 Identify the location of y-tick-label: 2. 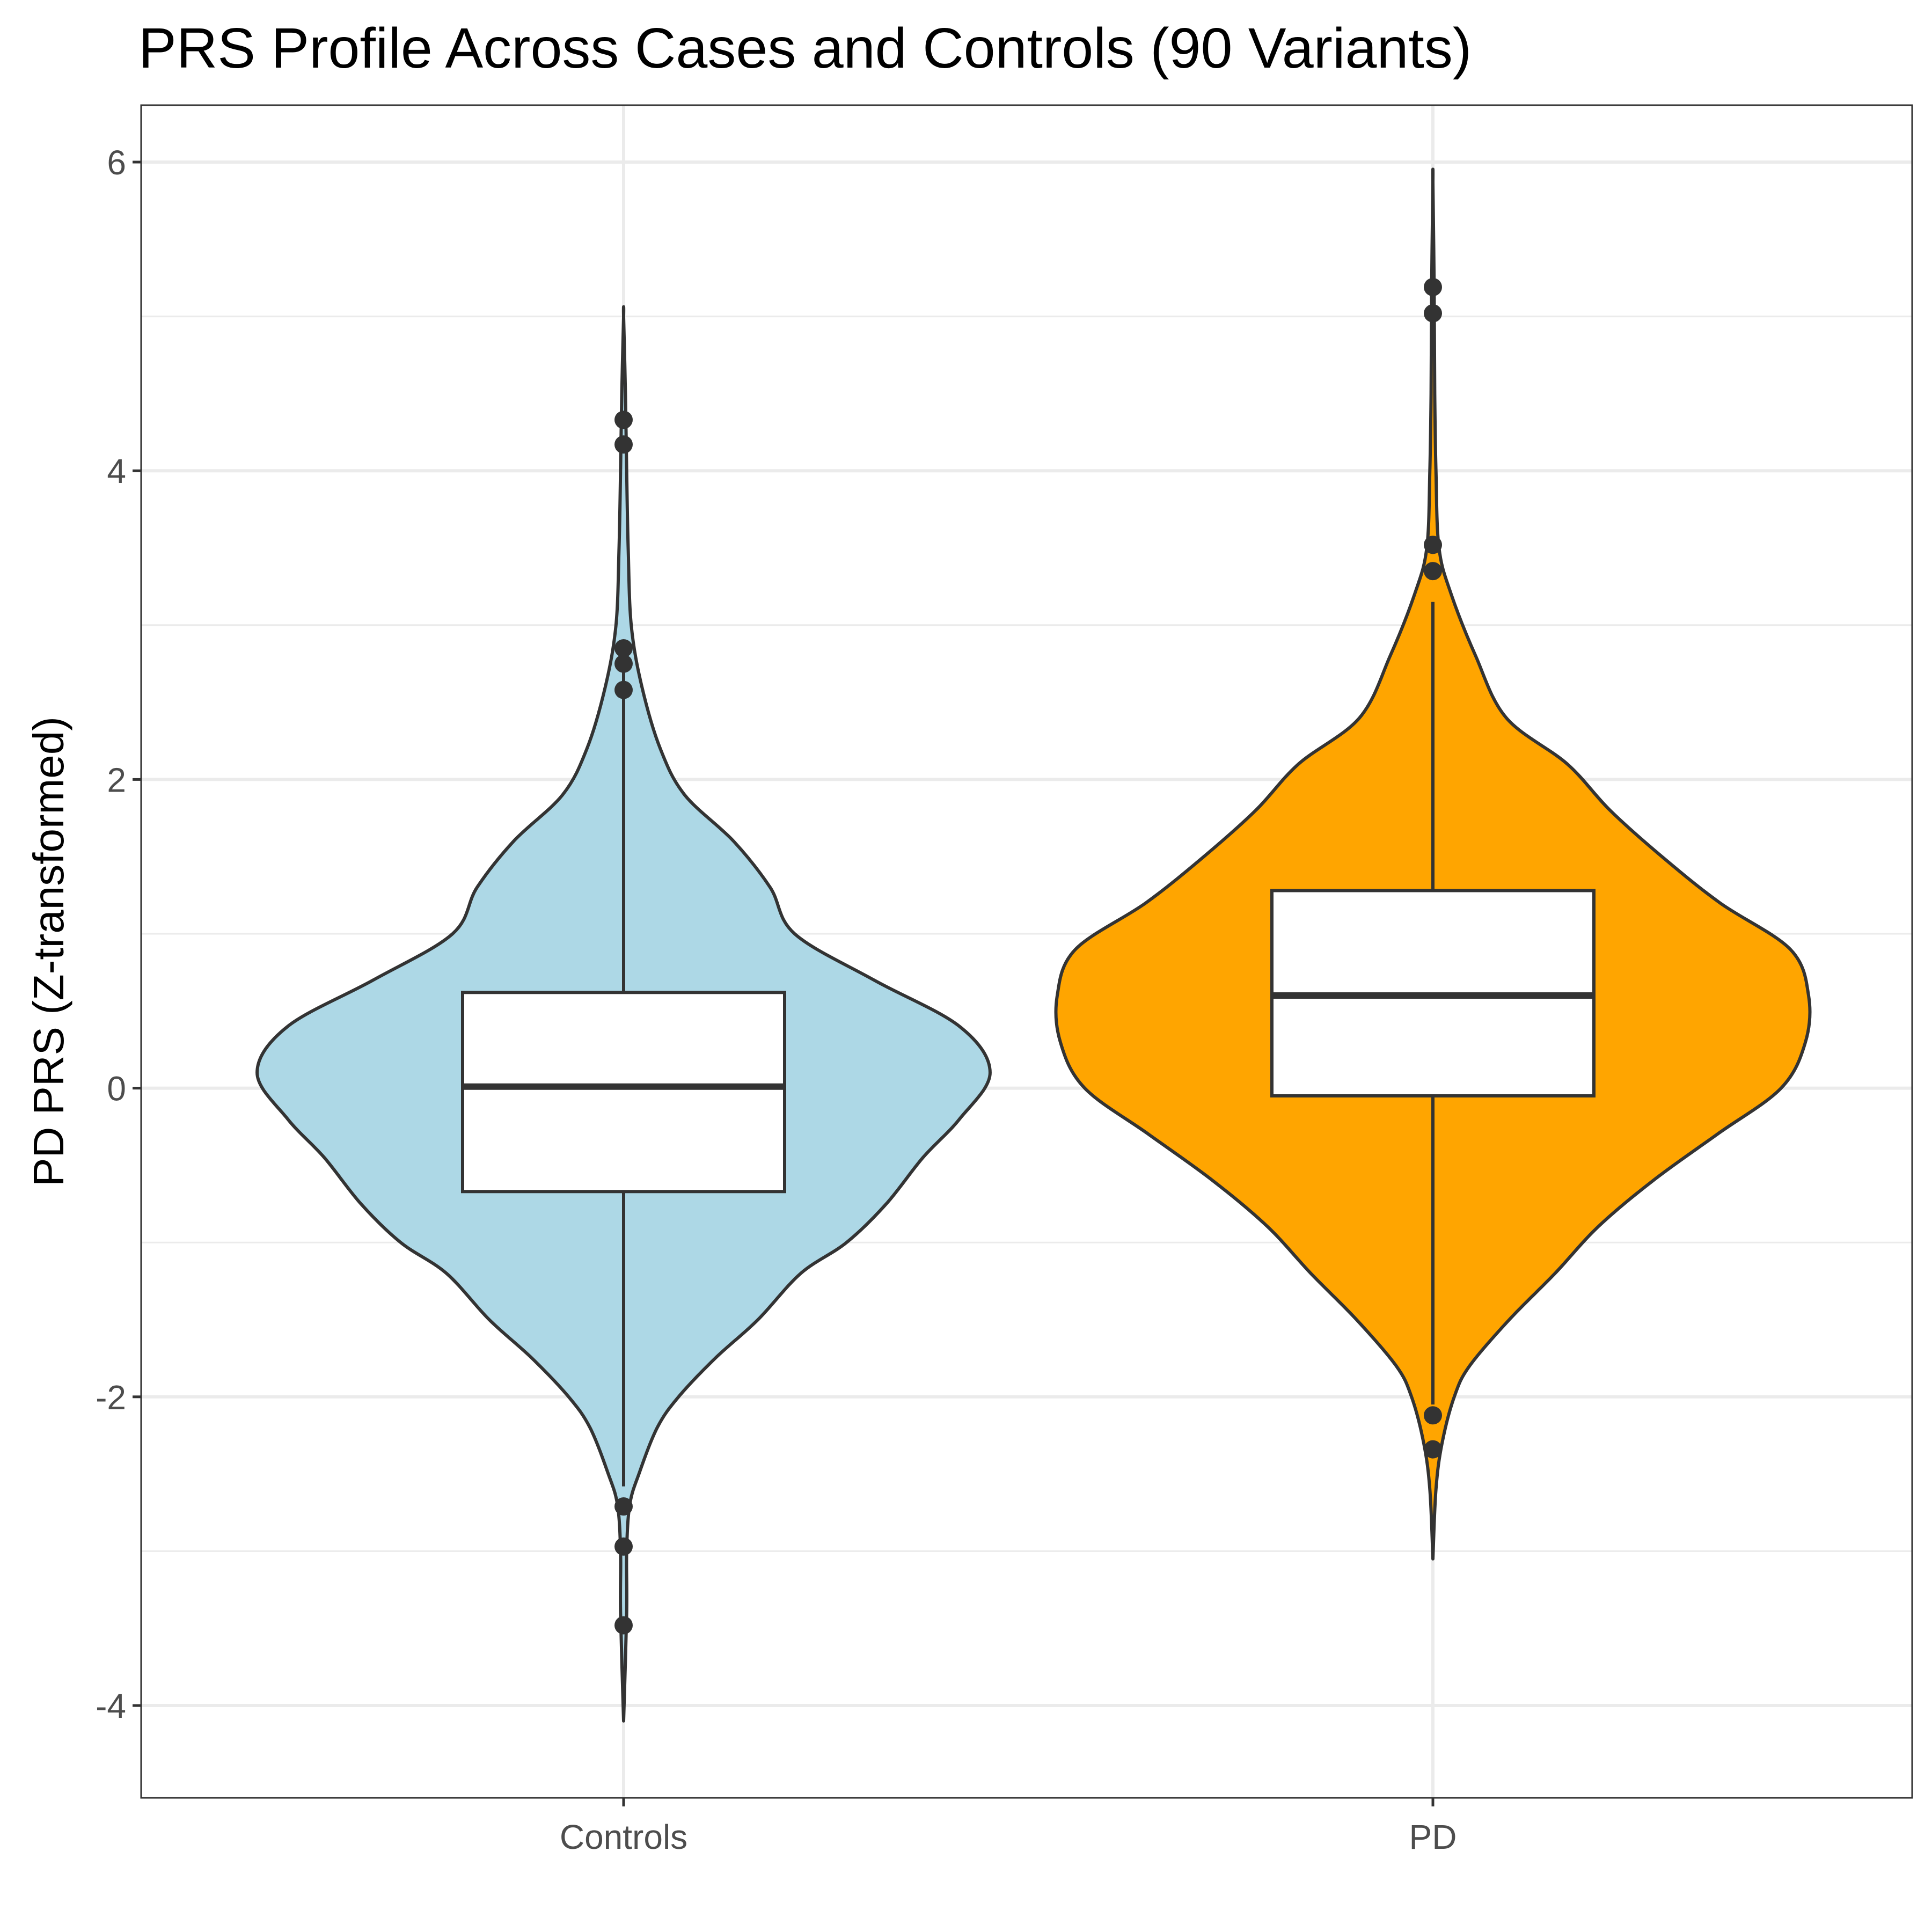
(116, 779).